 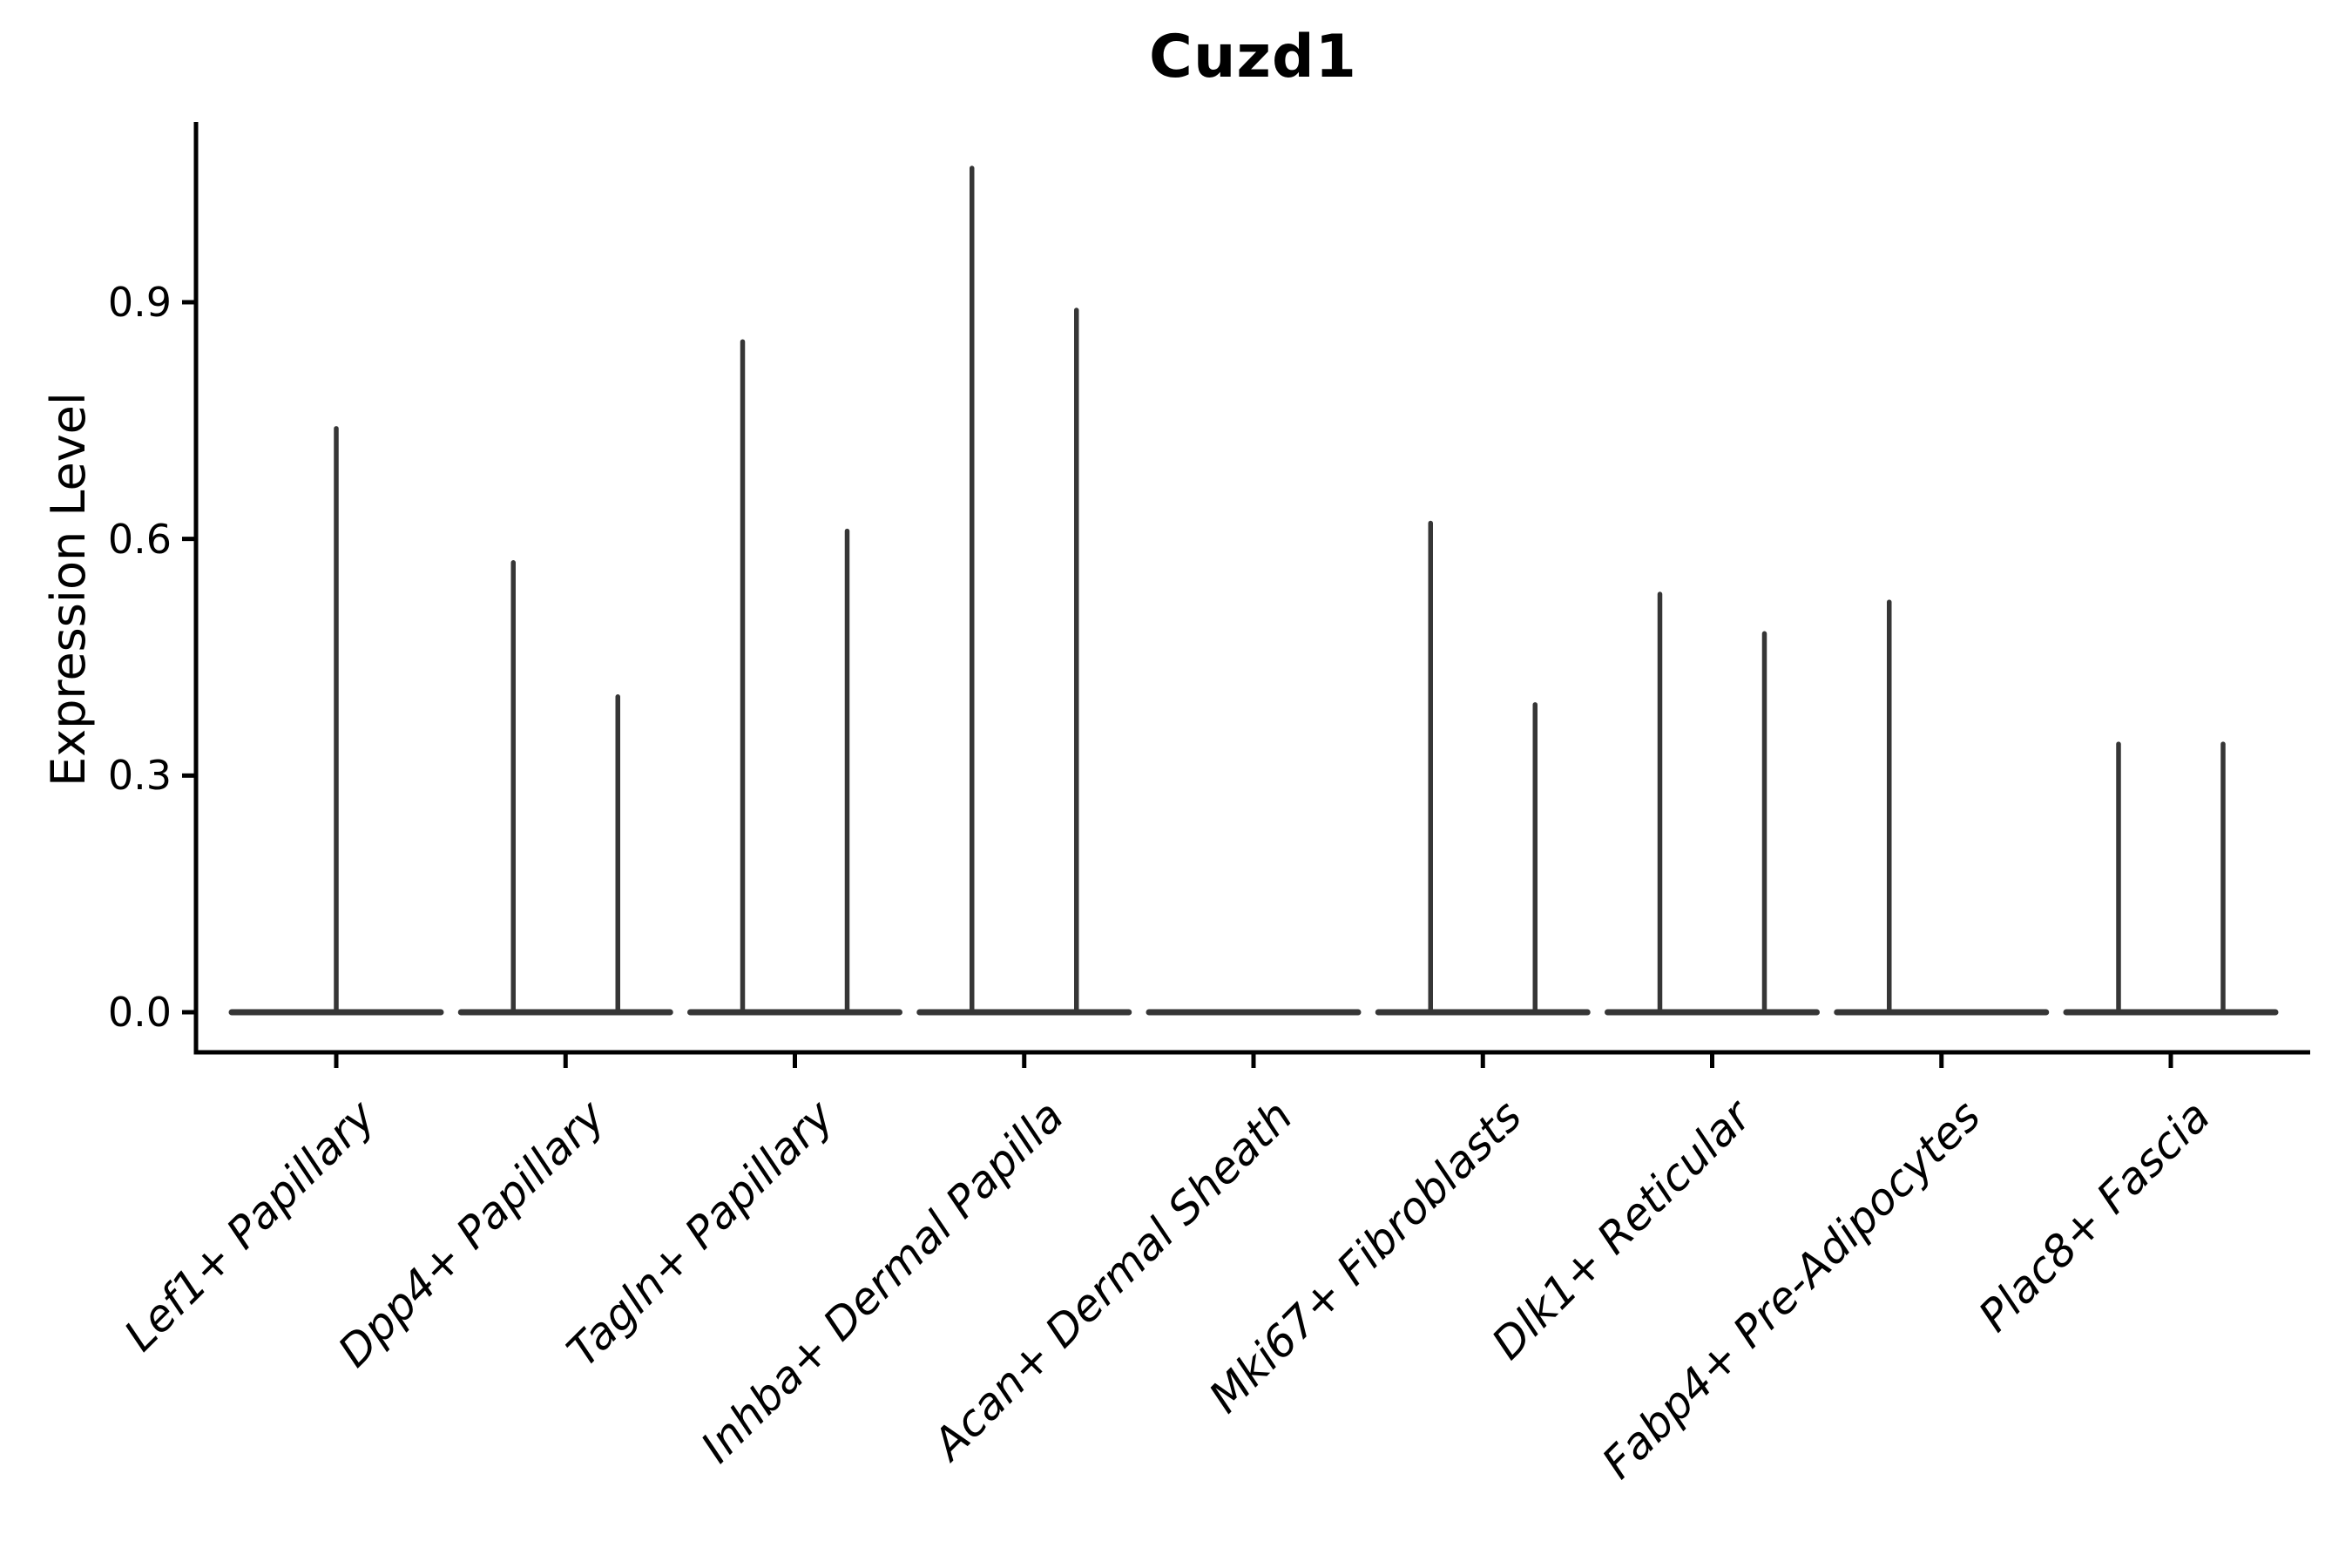 I want to click on y-tick-label: 0.6, so click(x=139, y=539).